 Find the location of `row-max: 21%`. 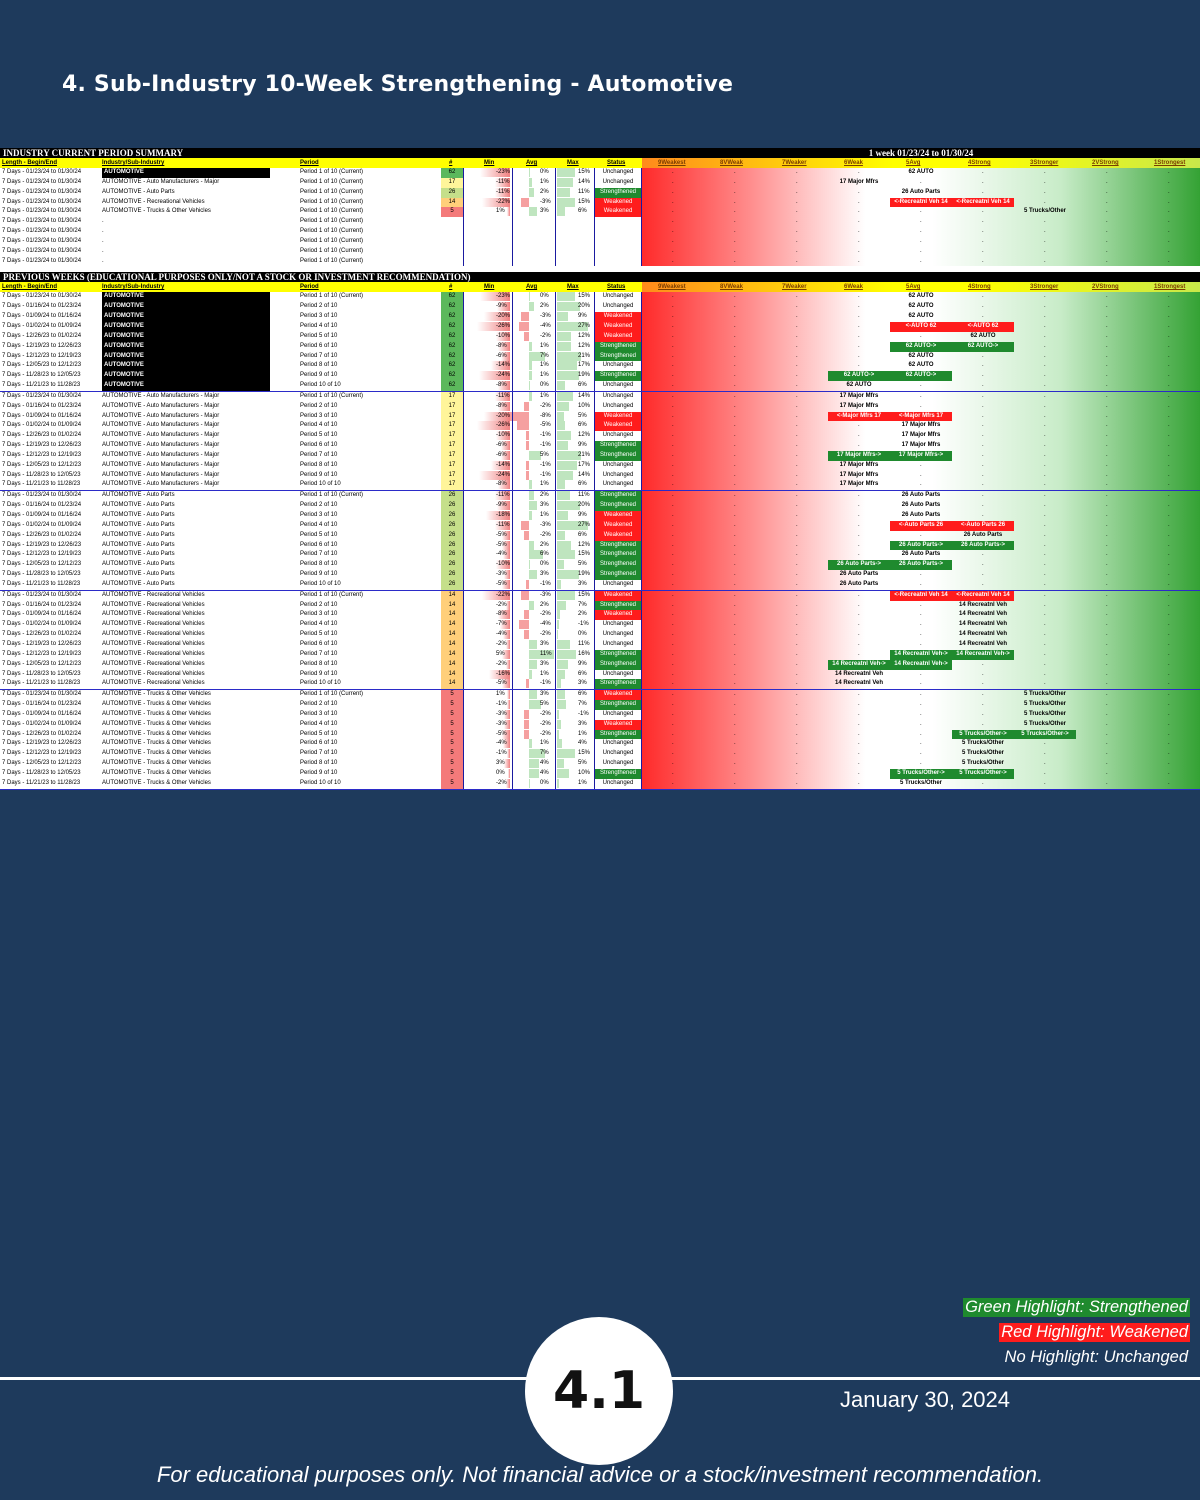

row-max: 21% is located at coordinates (584, 355).